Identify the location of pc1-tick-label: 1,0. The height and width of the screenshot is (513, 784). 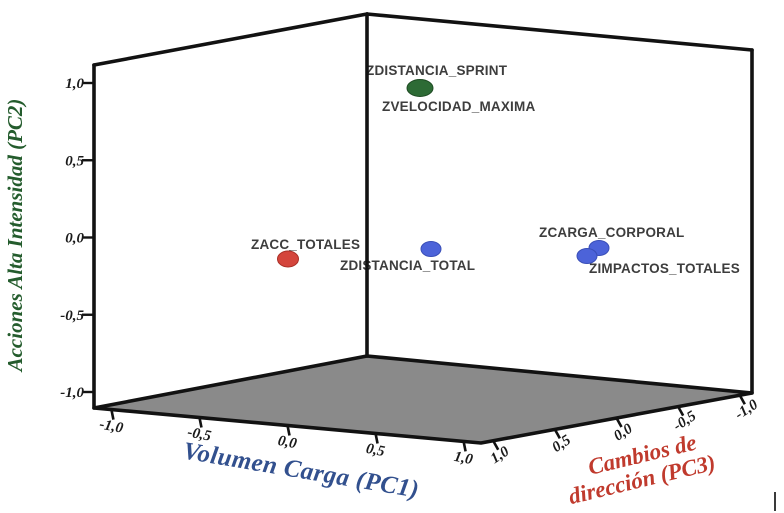
(464, 458).